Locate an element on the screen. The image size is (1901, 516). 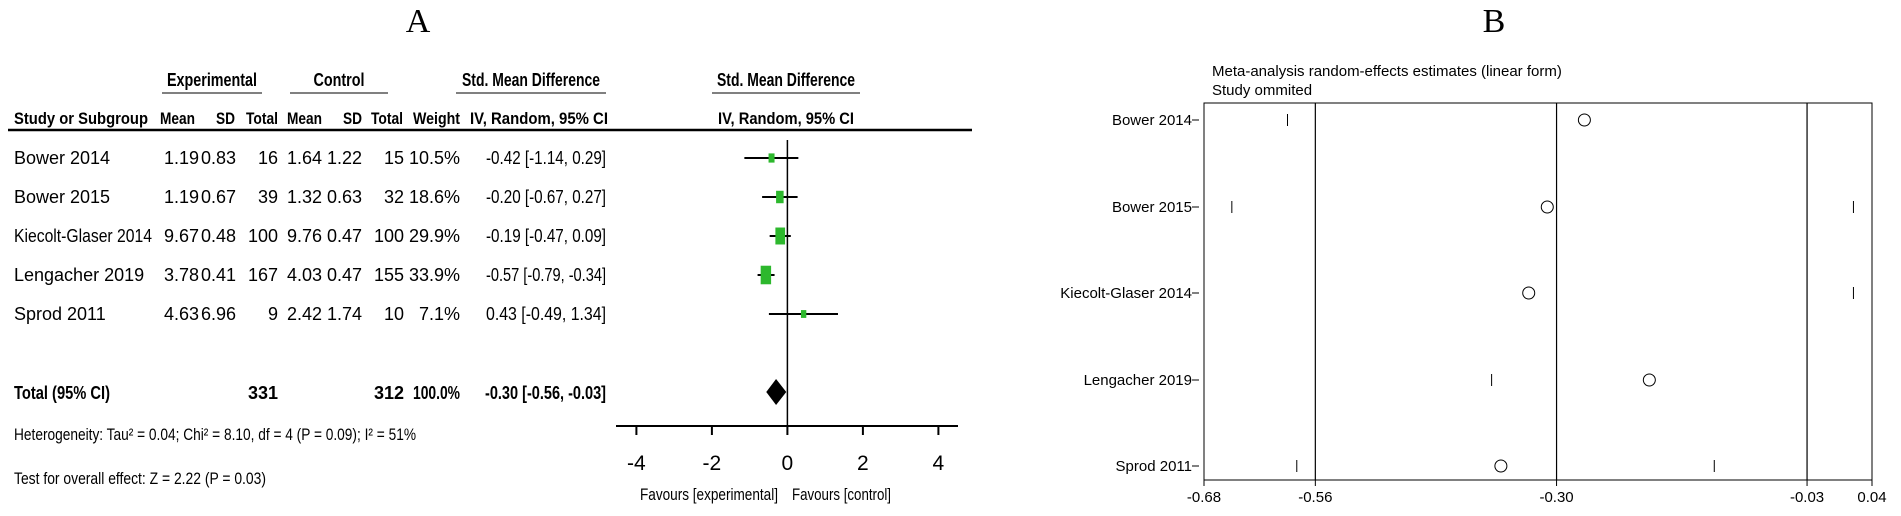
cell-ctl-total: 100 is located at coordinates (389, 236).